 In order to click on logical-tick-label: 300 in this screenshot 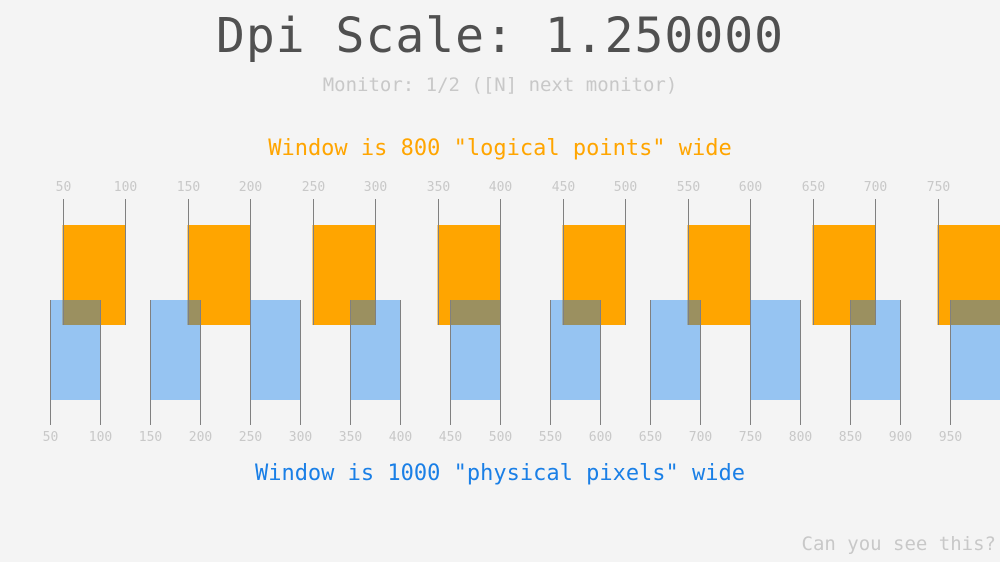, I will do `click(375, 187)`.